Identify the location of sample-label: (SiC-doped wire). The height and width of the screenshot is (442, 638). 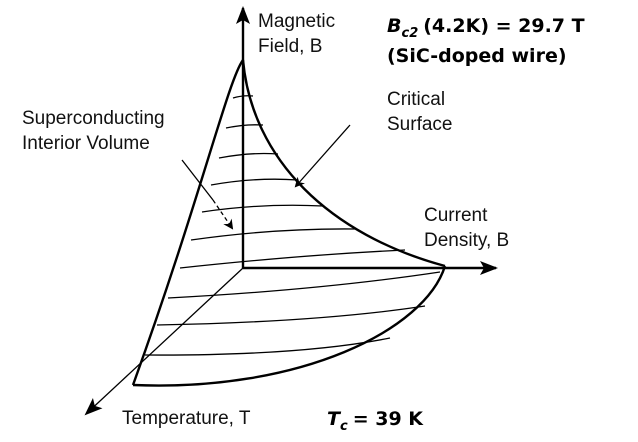
(477, 56).